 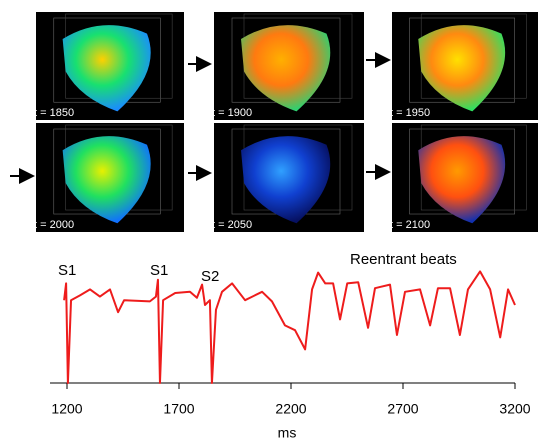 What do you see at coordinates (210, 276) in the screenshot?
I see `annotation: S2` at bounding box center [210, 276].